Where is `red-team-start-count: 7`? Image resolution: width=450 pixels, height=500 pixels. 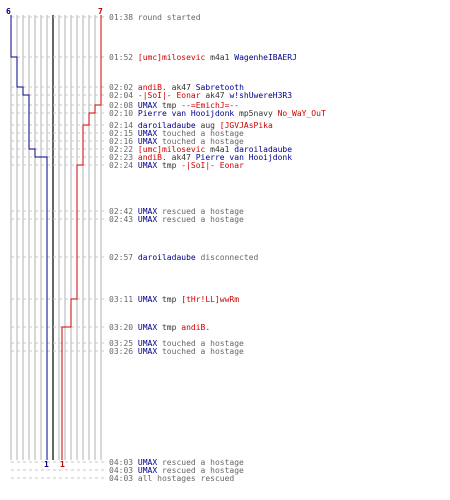 red-team-start-count: 7 is located at coordinates (100, 11).